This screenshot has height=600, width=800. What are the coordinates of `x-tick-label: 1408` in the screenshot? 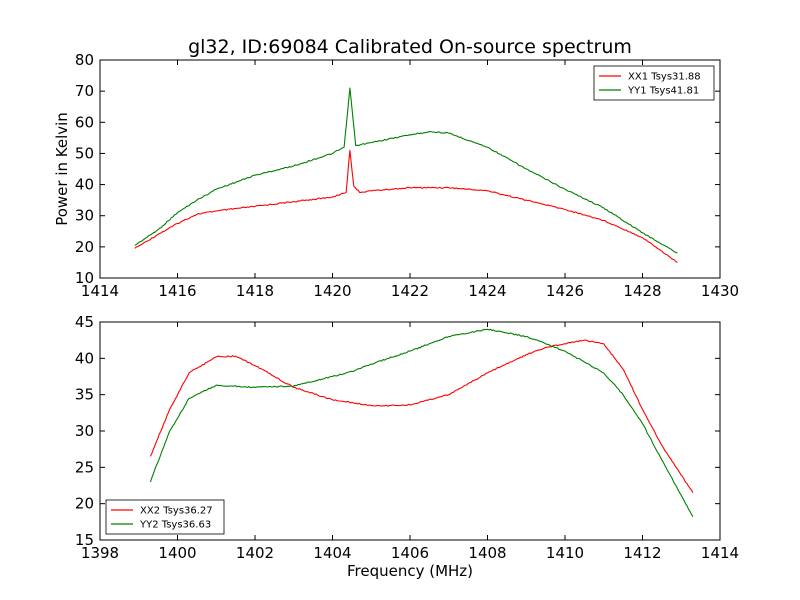 It's located at (487, 553).